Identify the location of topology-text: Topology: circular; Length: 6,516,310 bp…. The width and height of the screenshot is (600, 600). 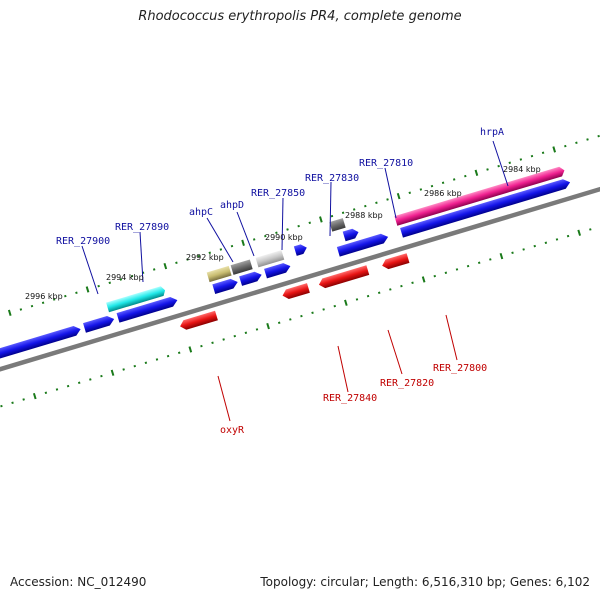
(425, 582).